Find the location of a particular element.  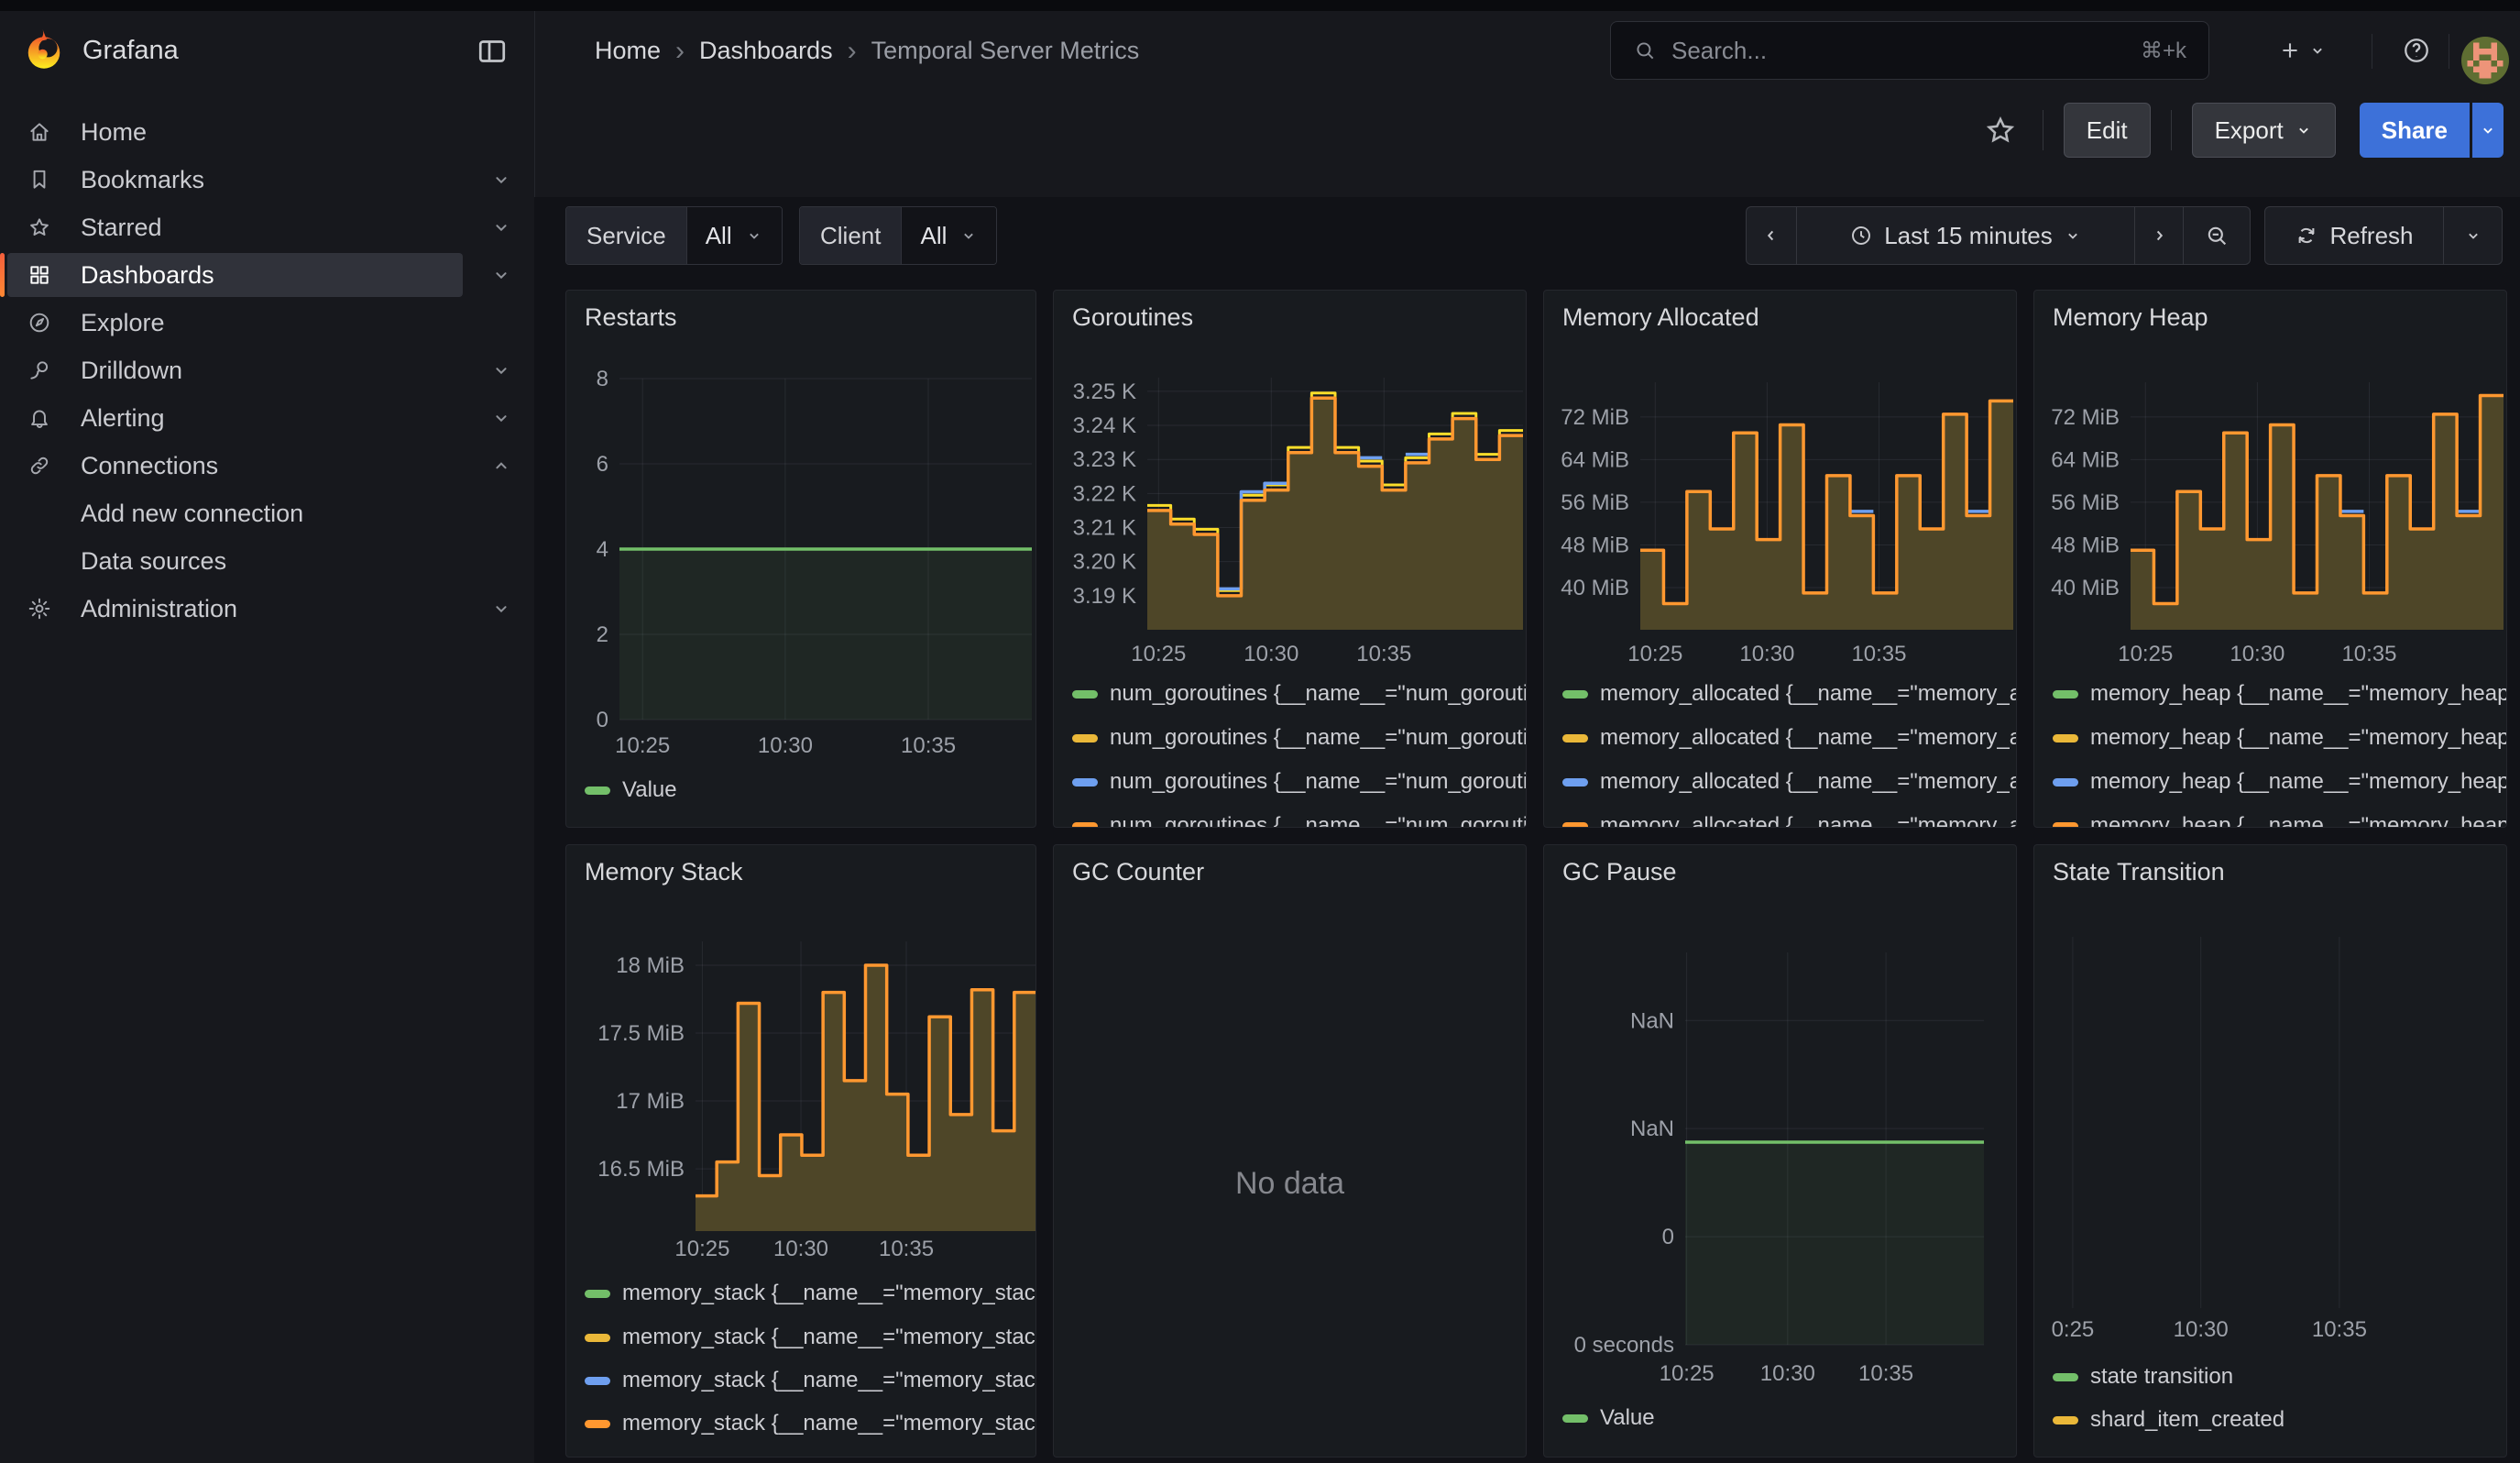

sidebar-item-drilldown: Drilldown is located at coordinates (235, 370).